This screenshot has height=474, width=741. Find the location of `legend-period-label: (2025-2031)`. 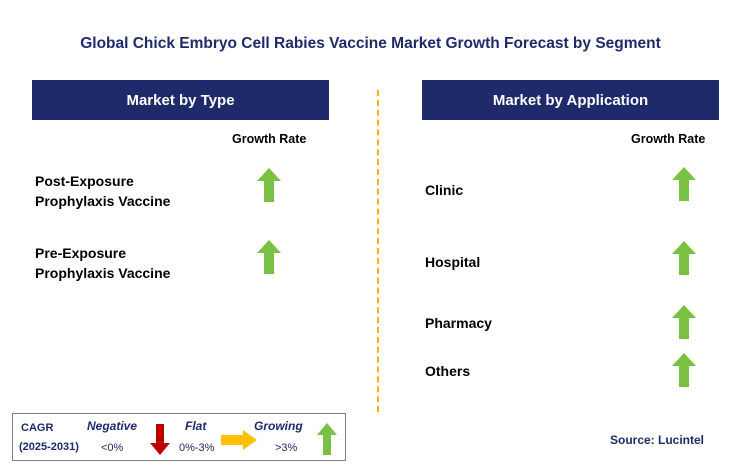

legend-period-label: (2025-2031) is located at coordinates (49, 447).